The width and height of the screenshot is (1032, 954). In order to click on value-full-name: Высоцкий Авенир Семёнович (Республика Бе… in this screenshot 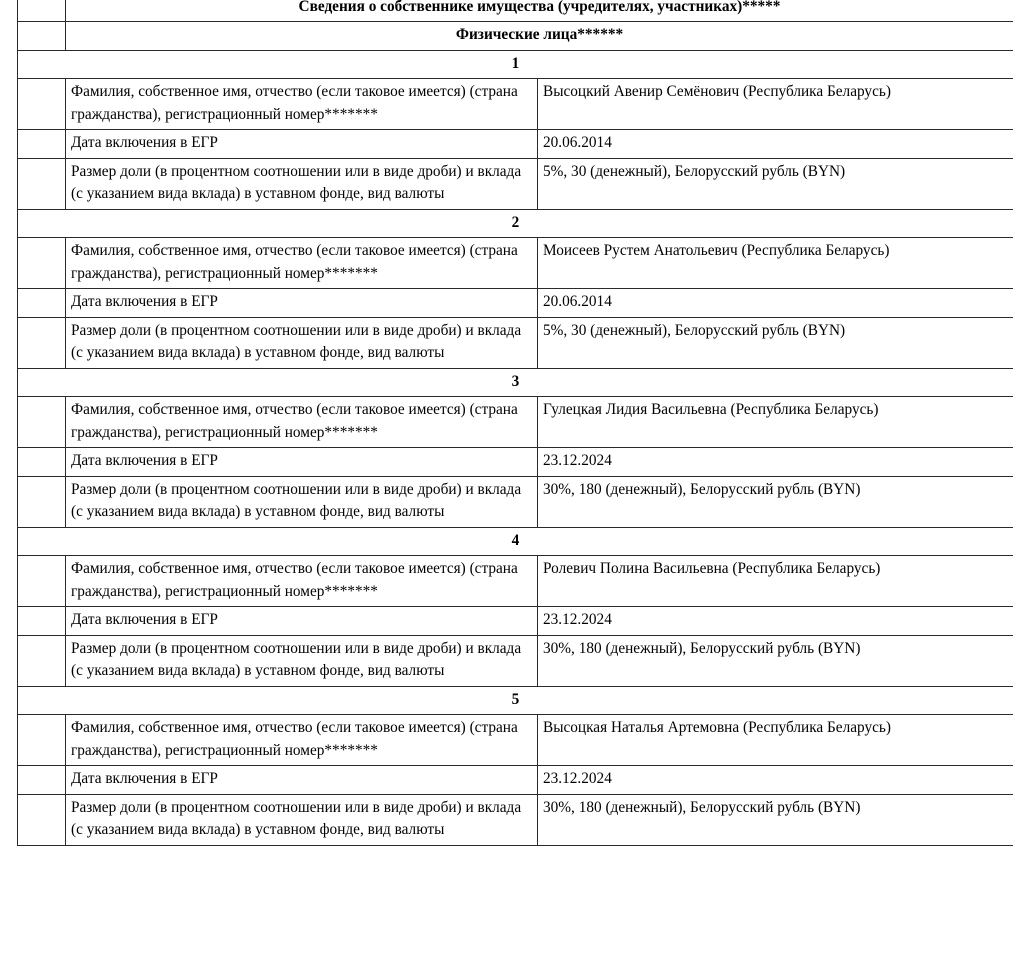, I will do `click(775, 104)`.